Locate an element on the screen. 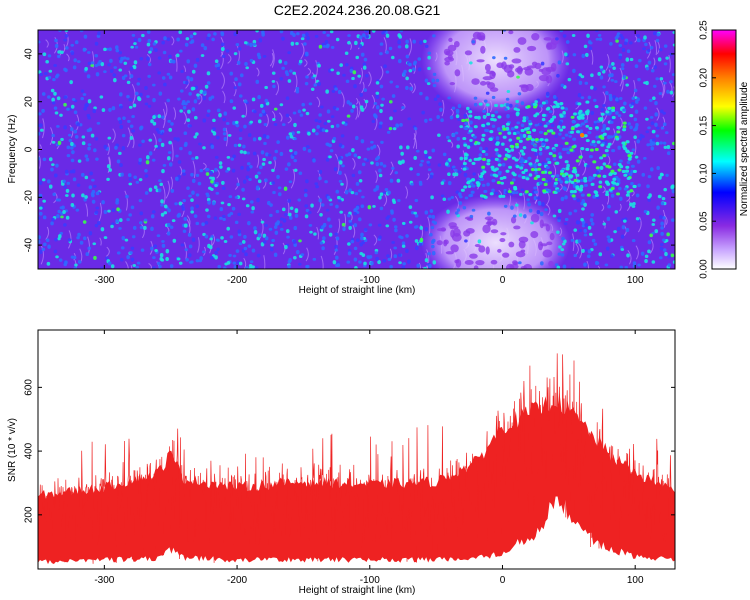 Image resolution: width=750 pixels, height=600 pixels. snr-y-axis-label: SNR (10 * v/v) is located at coordinates (12, 450).